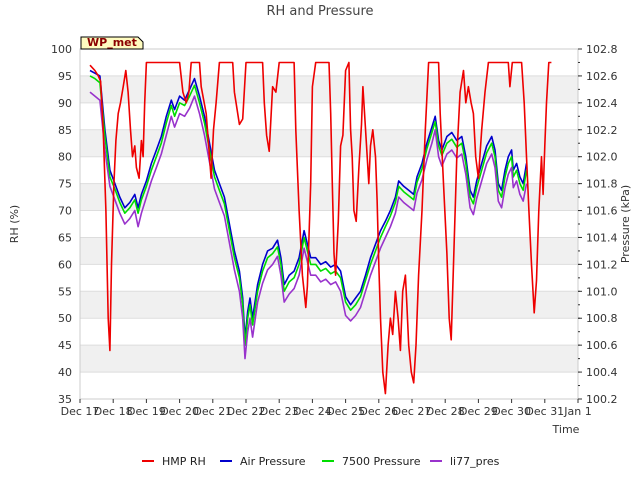 This screenshot has height=480, width=640. Describe the element at coordinates (602, 76) in the screenshot. I see `y-right-tick-label: 102.6` at that location.